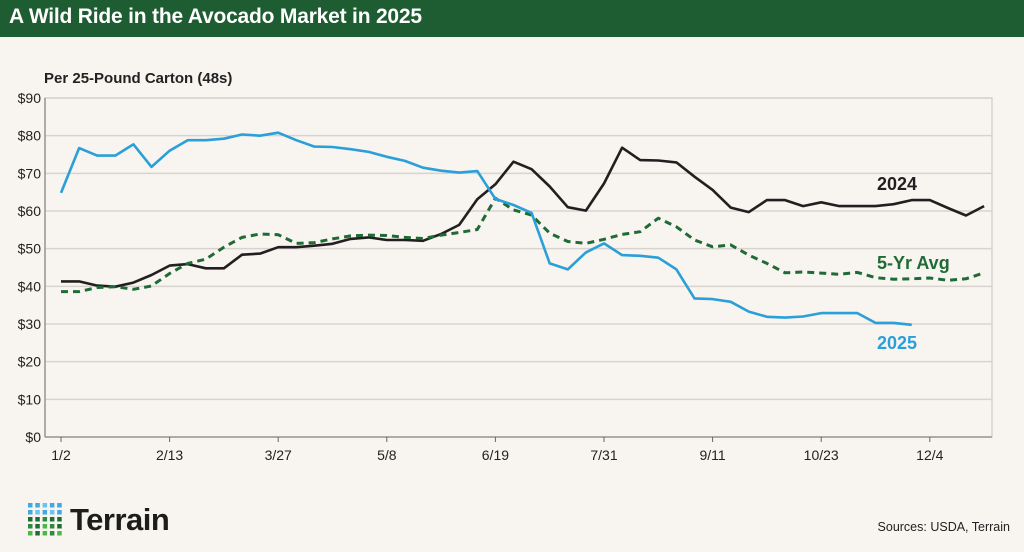  Describe the element at coordinates (120, 519) in the screenshot. I see `logo-text: Terrain` at that location.